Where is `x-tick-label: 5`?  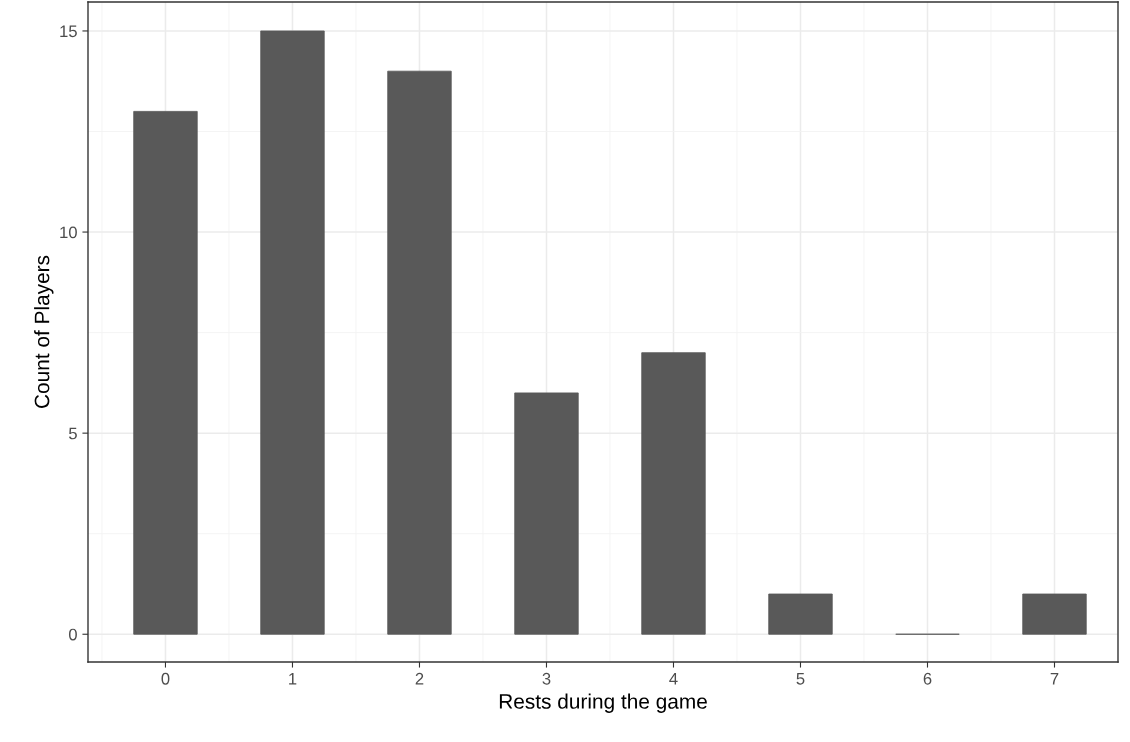 x-tick-label: 5 is located at coordinates (800, 679).